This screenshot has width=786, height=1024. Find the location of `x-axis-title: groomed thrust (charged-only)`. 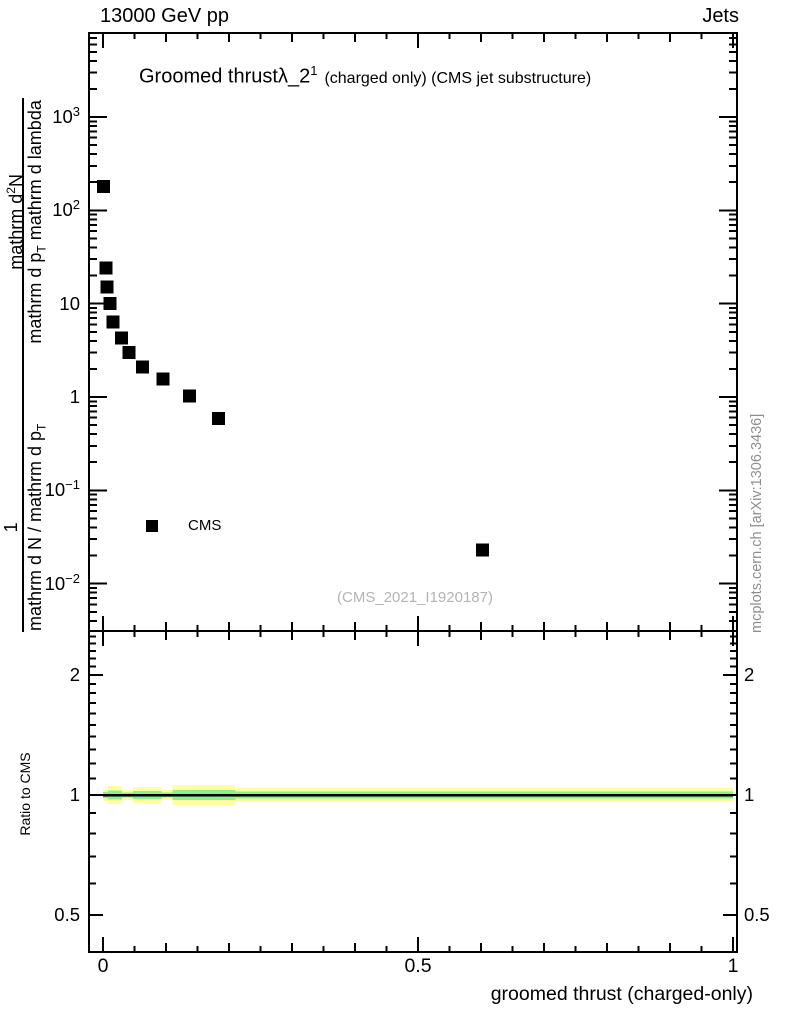

x-axis-title: groomed thrust (charged-only) is located at coordinates (621, 994).